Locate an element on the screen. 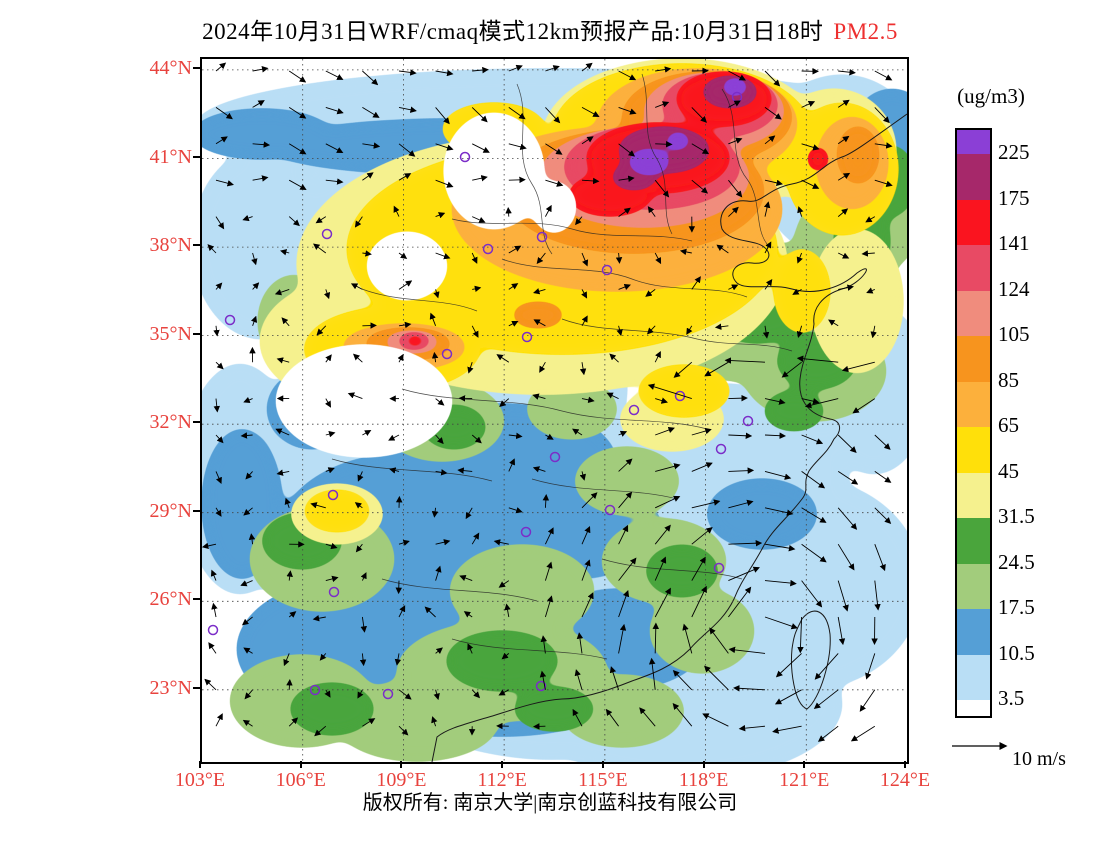 This screenshot has width=1100, height=850. colorbar is located at coordinates (973, 423).